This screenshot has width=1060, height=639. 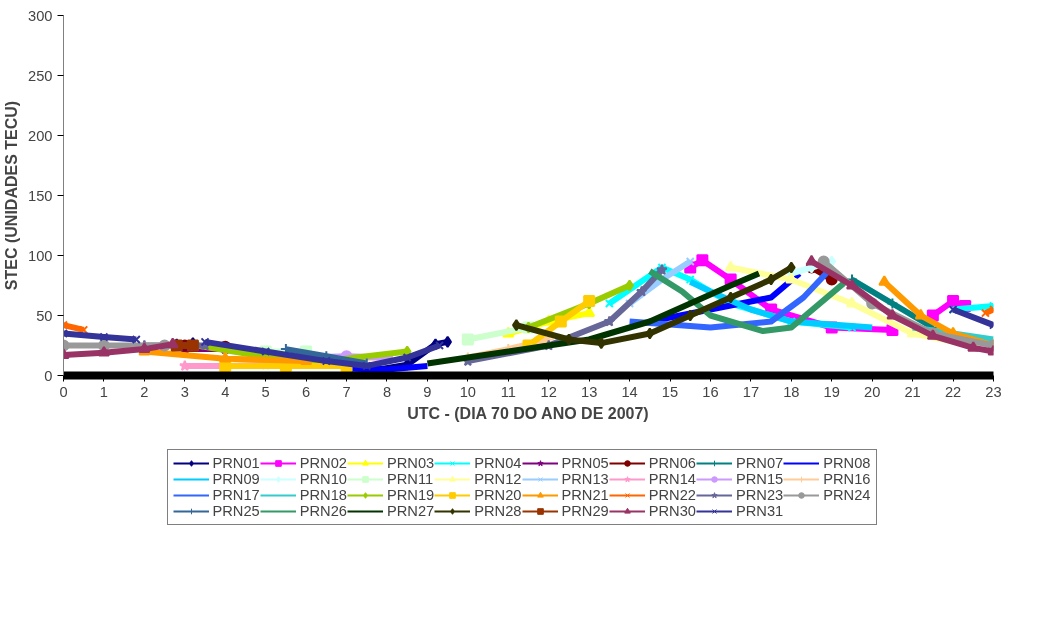 I want to click on x-tick-label: 12, so click(x=548, y=391).